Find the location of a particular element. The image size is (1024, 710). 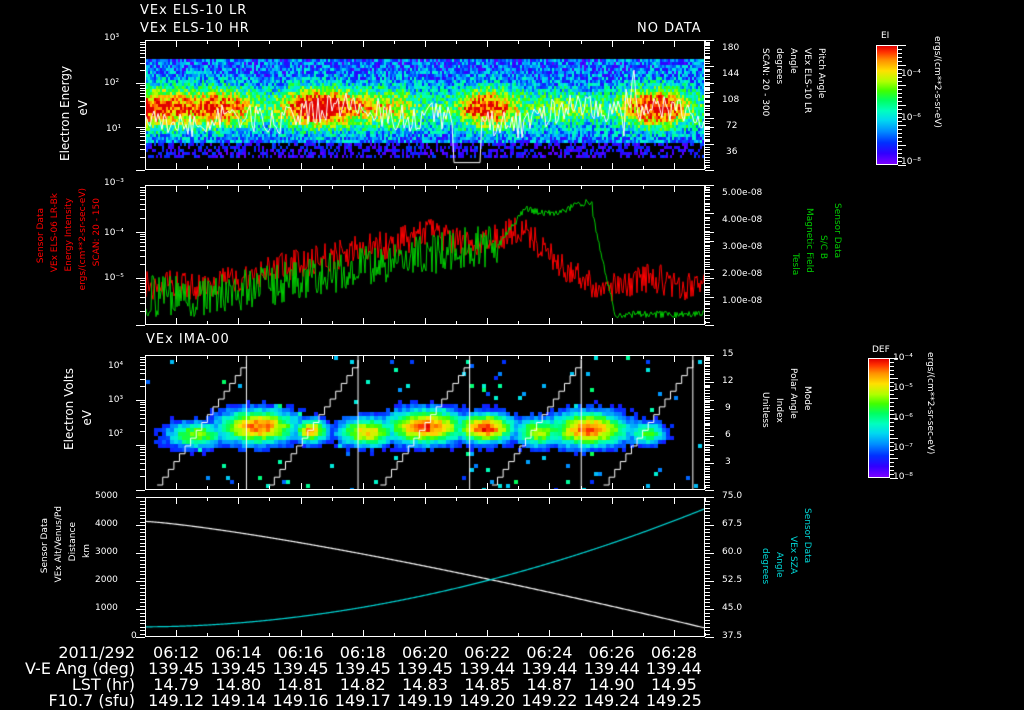

panel2-line-canvas is located at coordinates (425, 255).